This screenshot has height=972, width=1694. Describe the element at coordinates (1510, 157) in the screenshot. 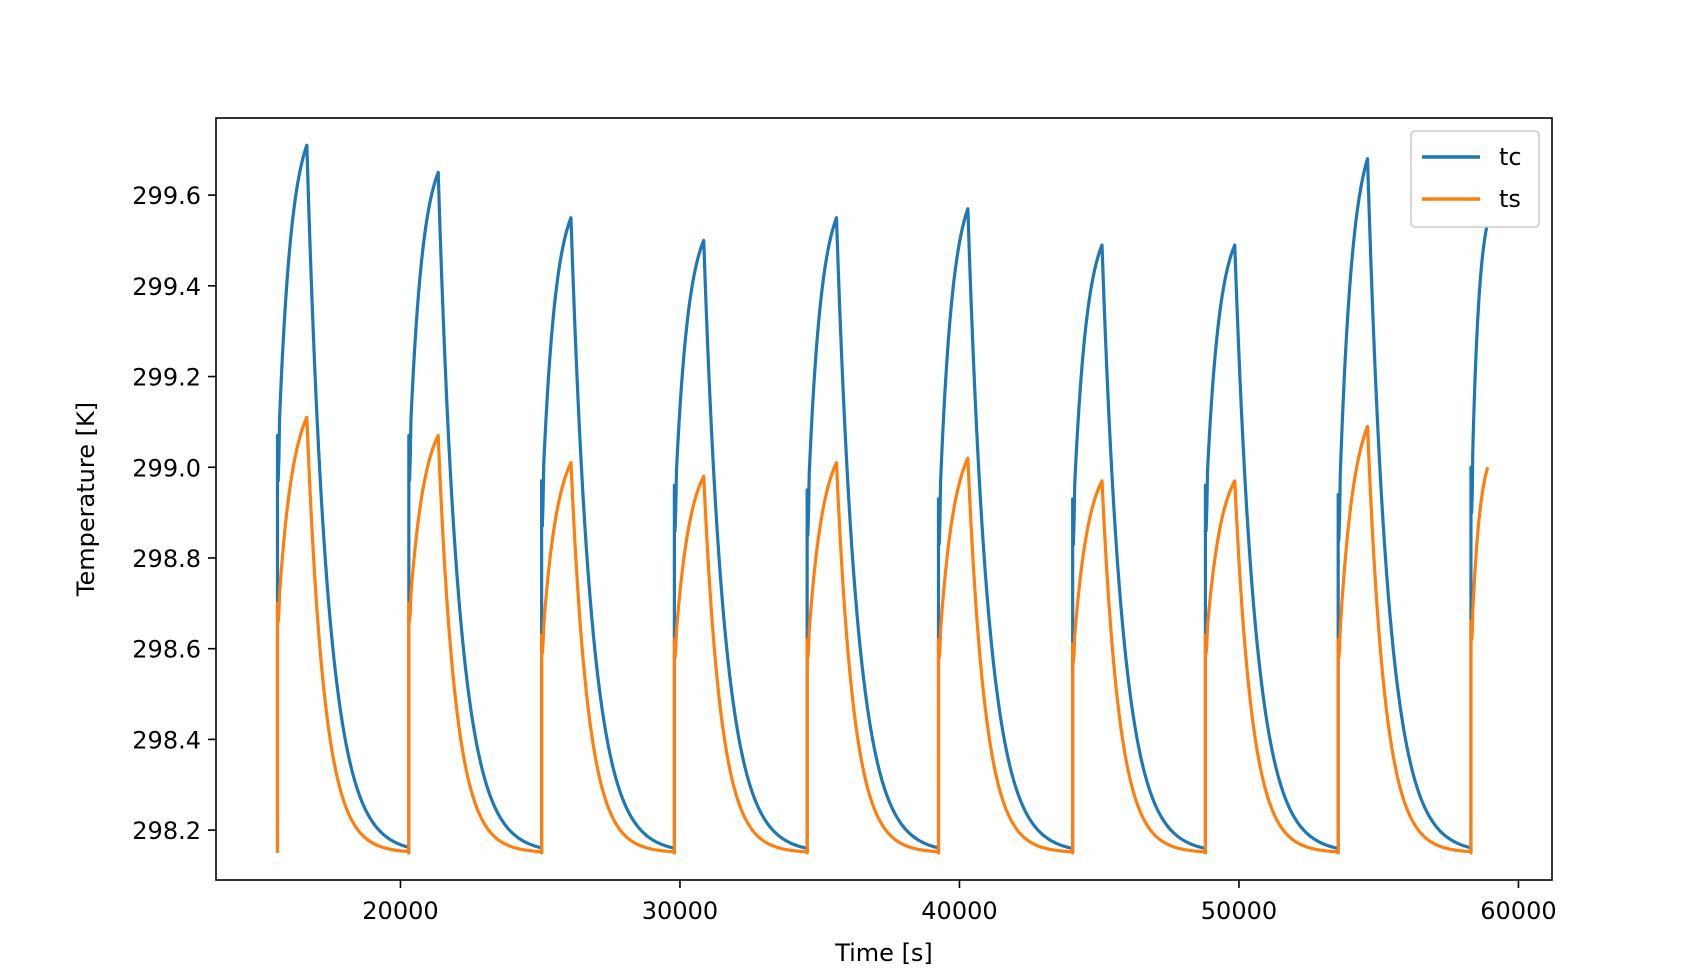

I see `legend-label-tc: tc` at that location.